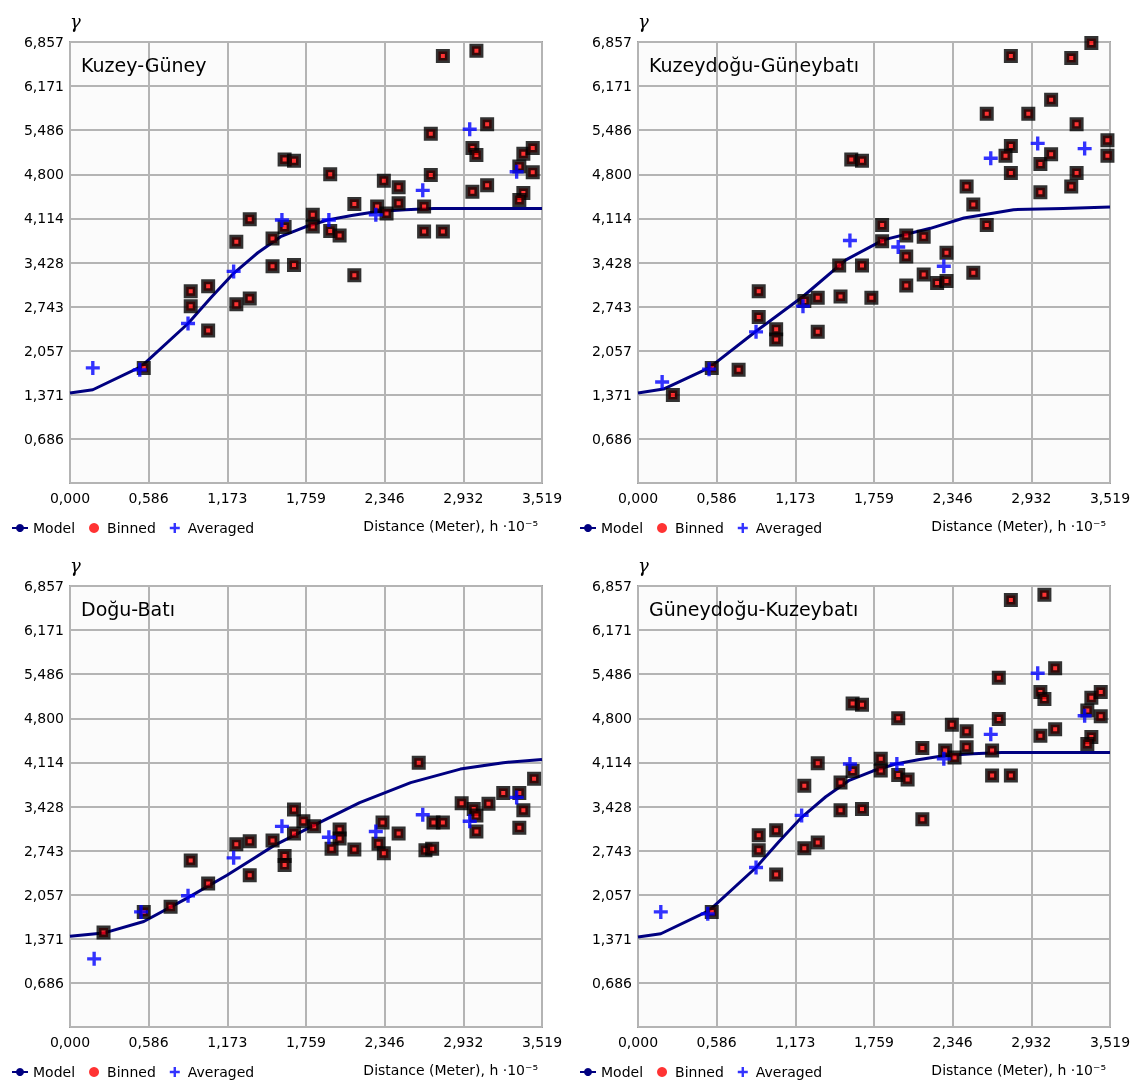 The height and width of the screenshot is (1088, 1136). I want to click on text: Güneydoğu-Kuzeybatı, so click(754, 608).